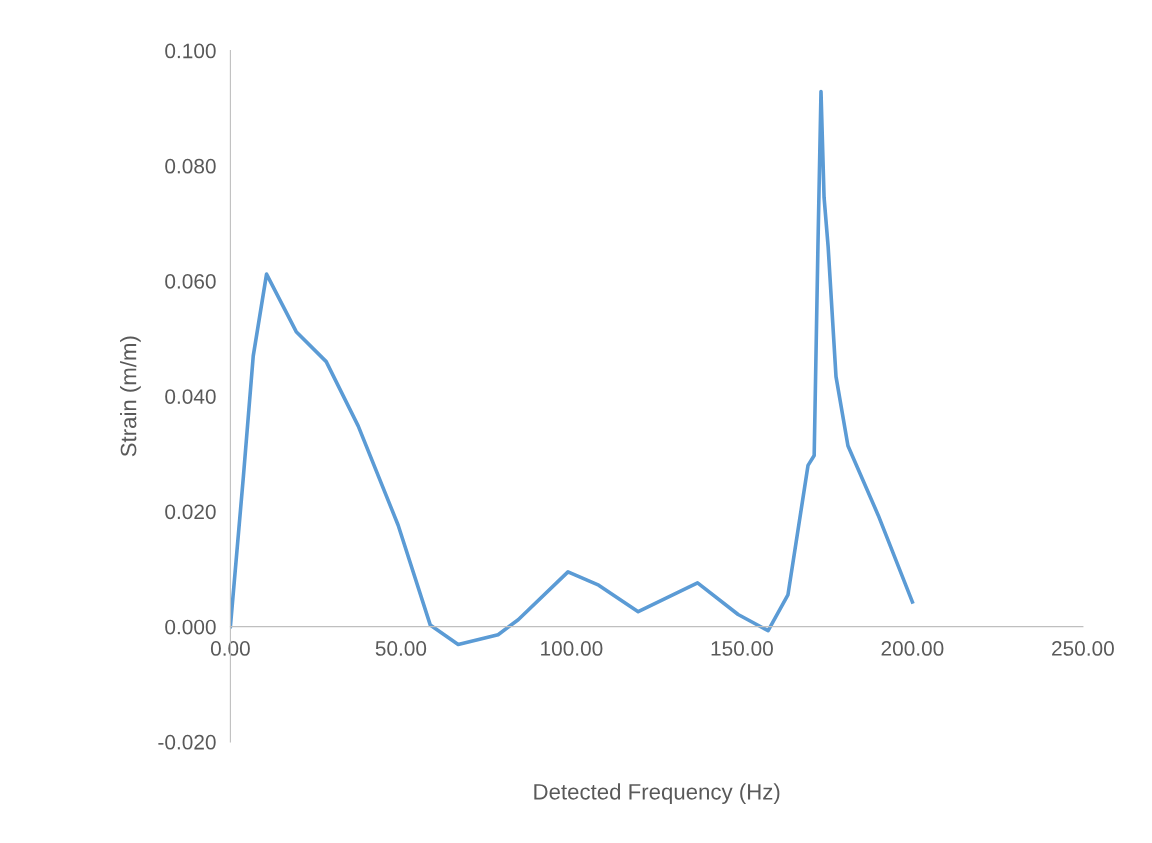 This screenshot has height=843, width=1152. What do you see at coordinates (401, 648) in the screenshot?
I see `x-tick-label: 50.00` at bounding box center [401, 648].